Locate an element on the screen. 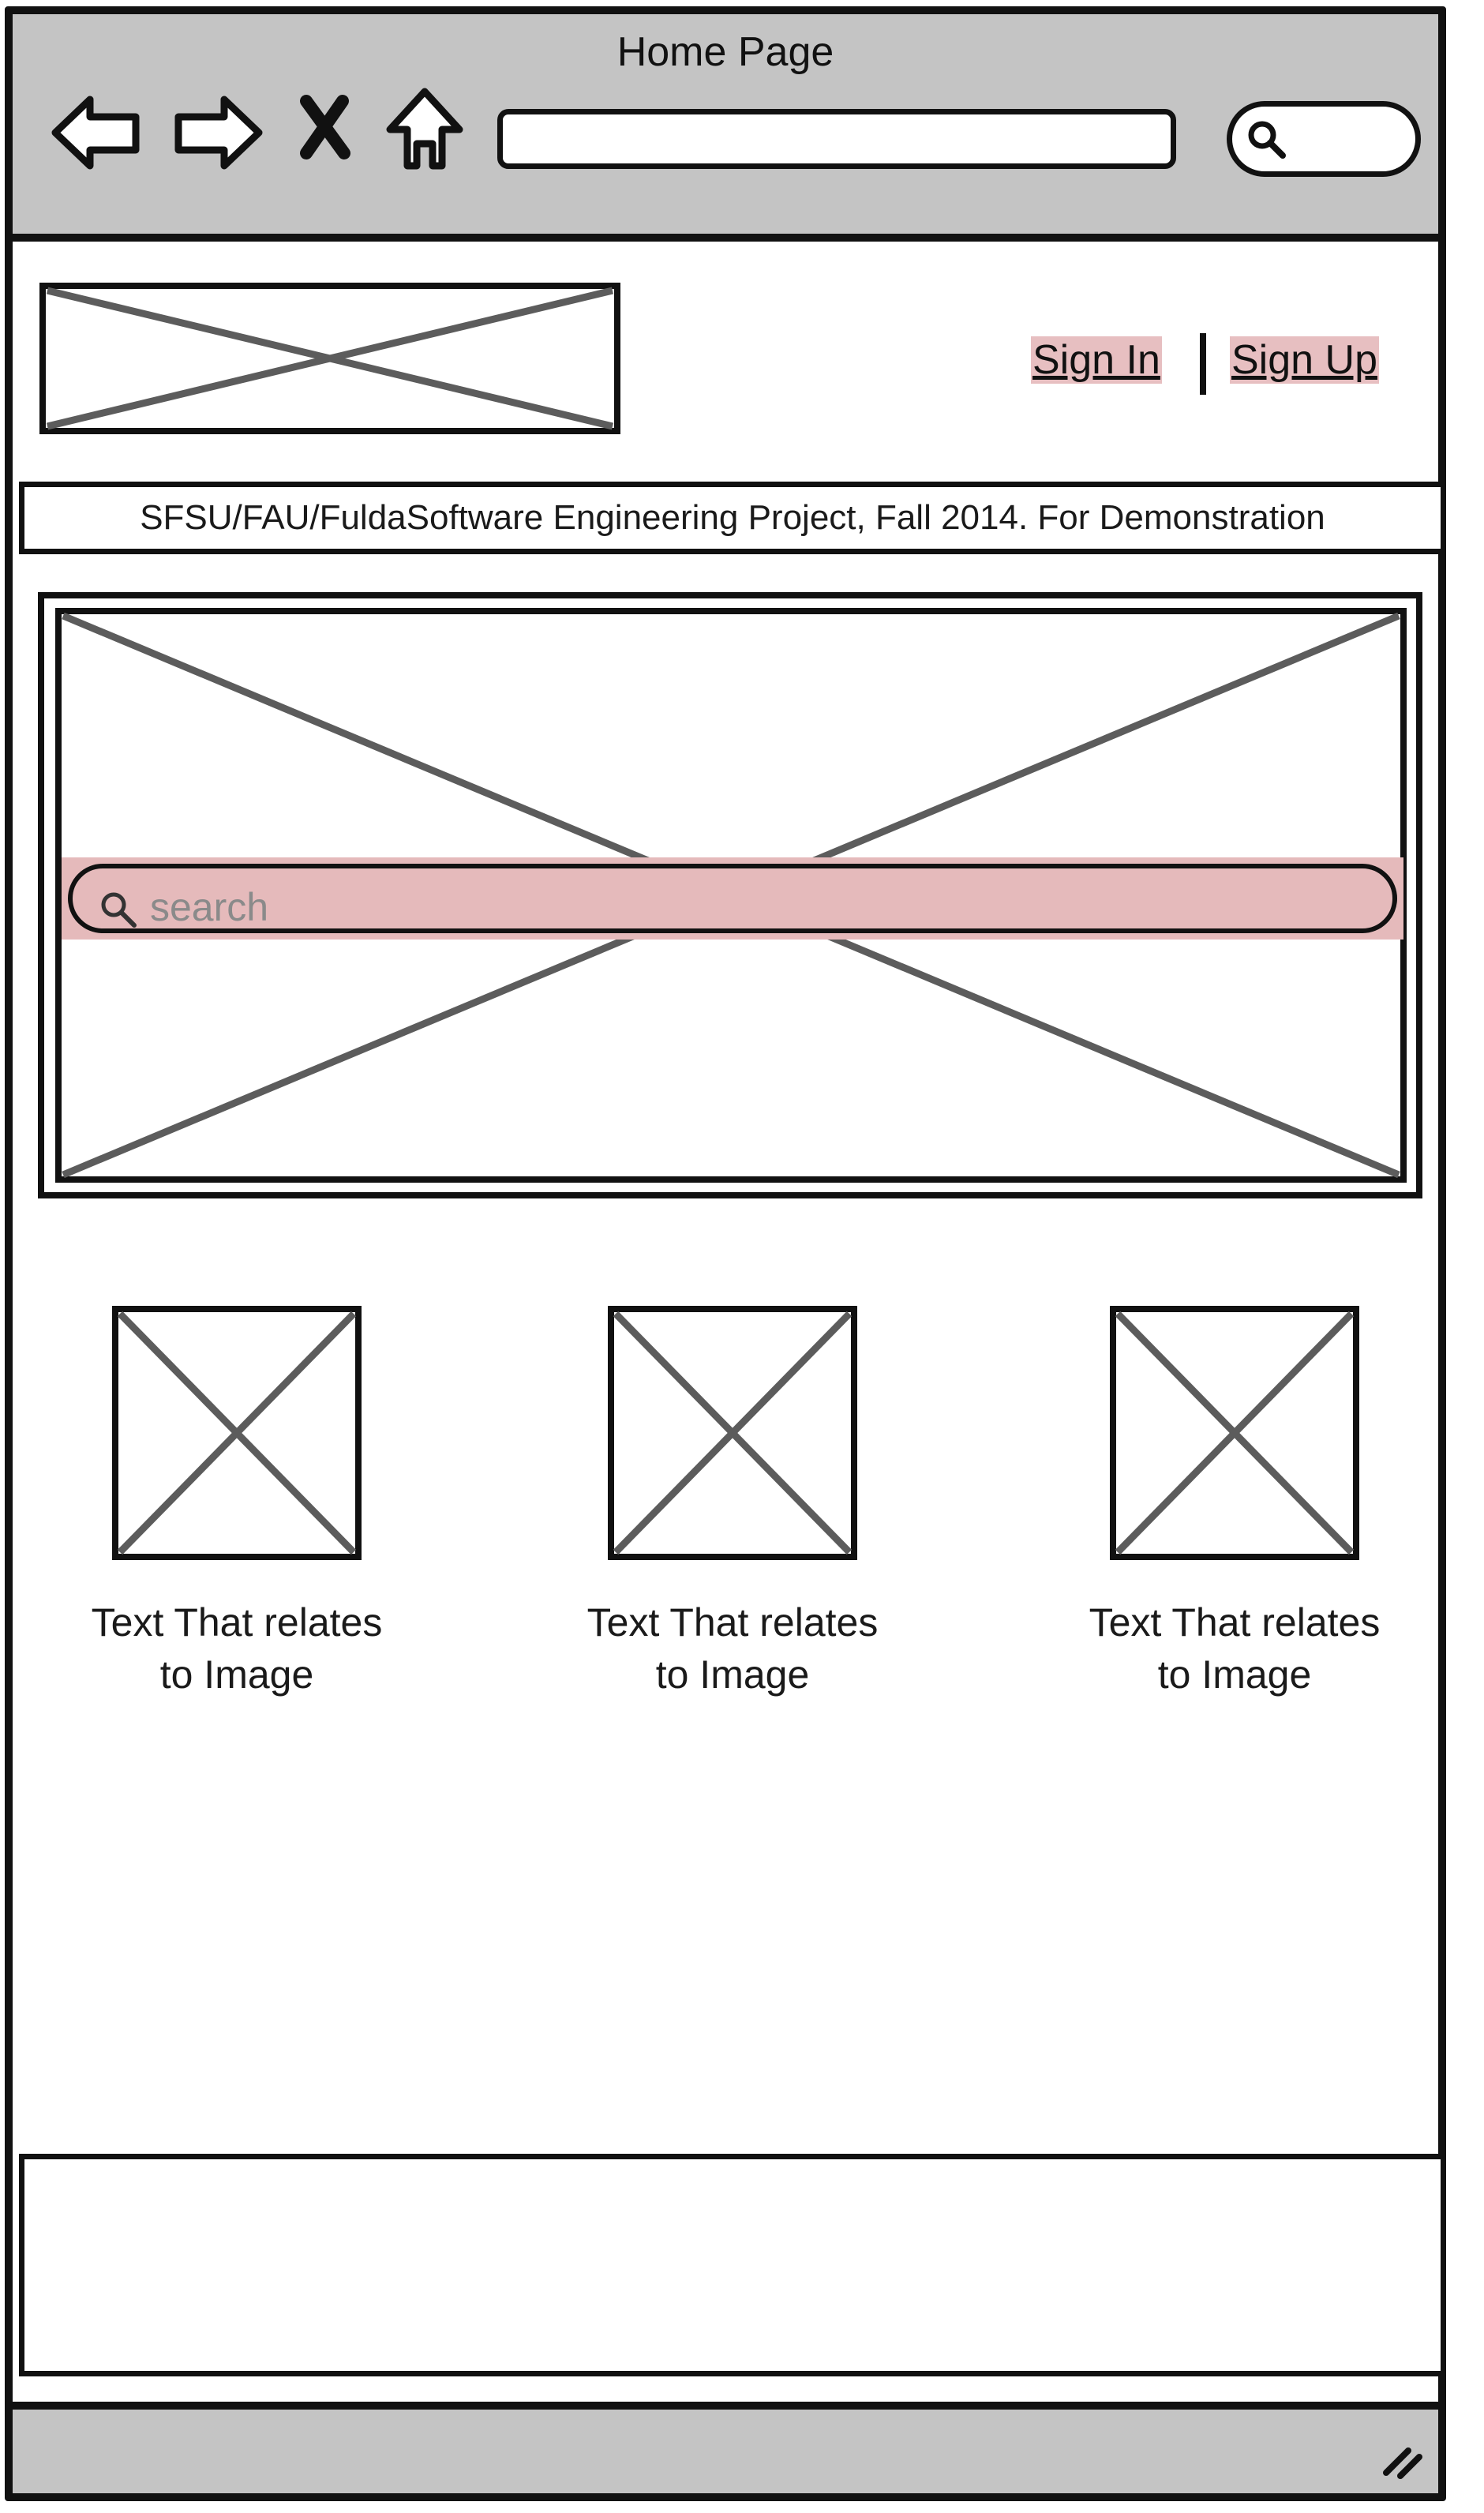 The image size is (1484, 2513). forward-arrow-icon is located at coordinates (216, 132).